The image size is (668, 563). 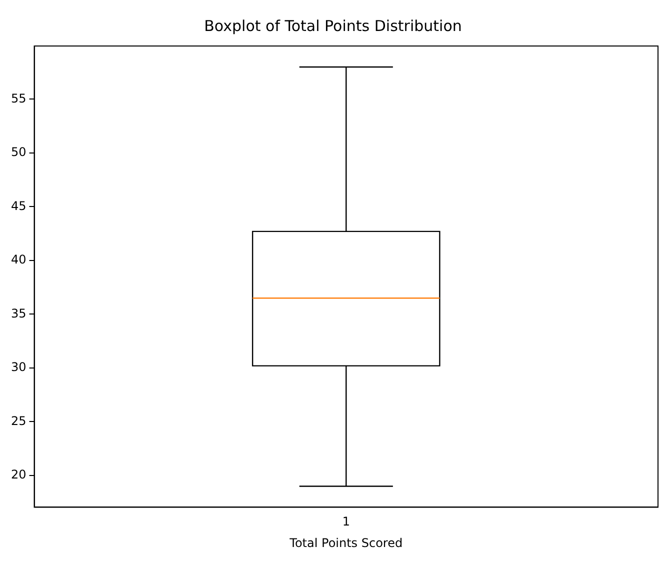 What do you see at coordinates (18, 421) in the screenshot?
I see `y-tick-label: 25` at bounding box center [18, 421].